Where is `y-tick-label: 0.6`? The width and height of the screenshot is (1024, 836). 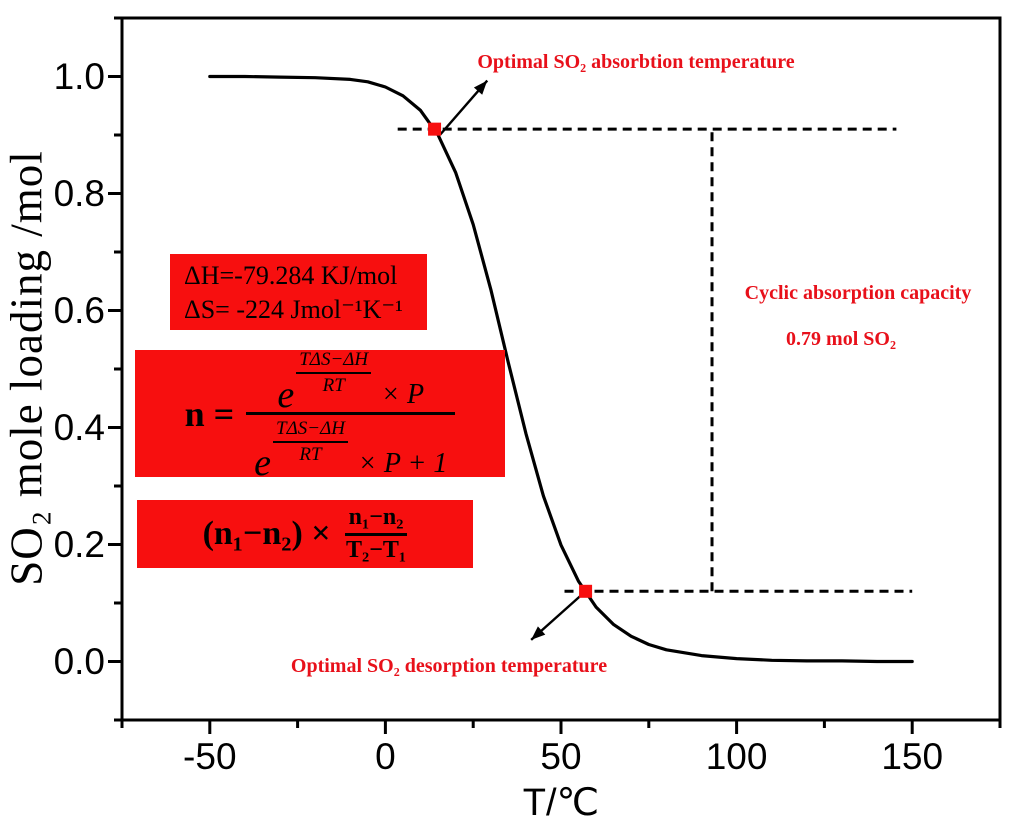
y-tick-label: 0.6 is located at coordinates (79, 310).